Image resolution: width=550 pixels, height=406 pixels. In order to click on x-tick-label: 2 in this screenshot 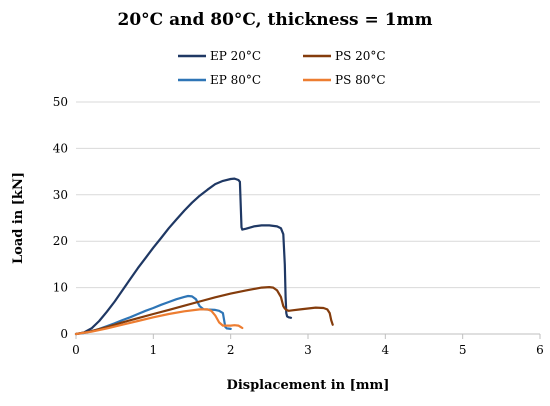, I will do `click(231, 350)`.